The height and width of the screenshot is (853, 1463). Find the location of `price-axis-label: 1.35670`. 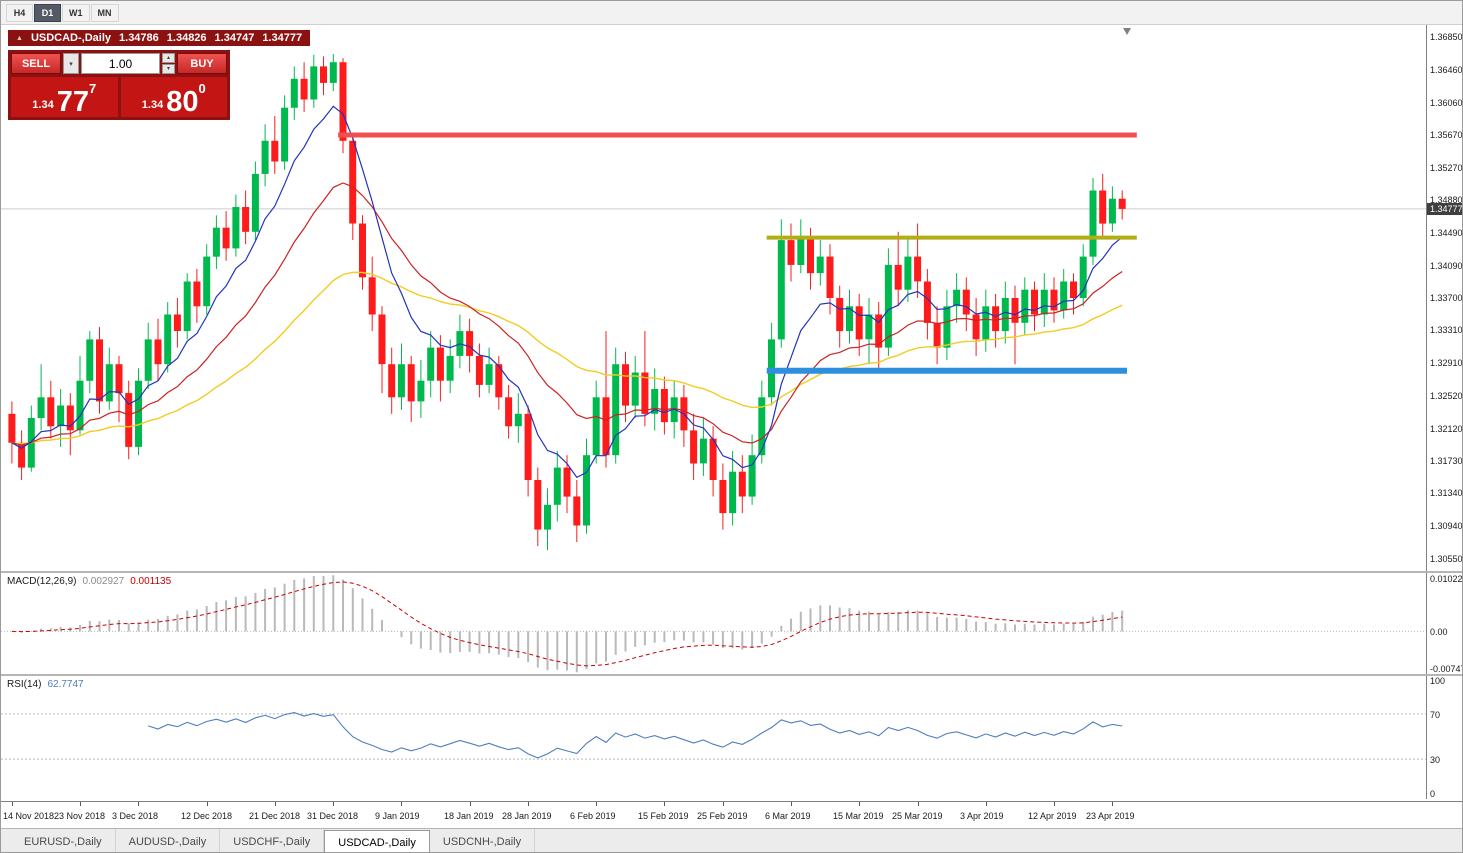

price-axis-label: 1.35670 is located at coordinates (1446, 135).